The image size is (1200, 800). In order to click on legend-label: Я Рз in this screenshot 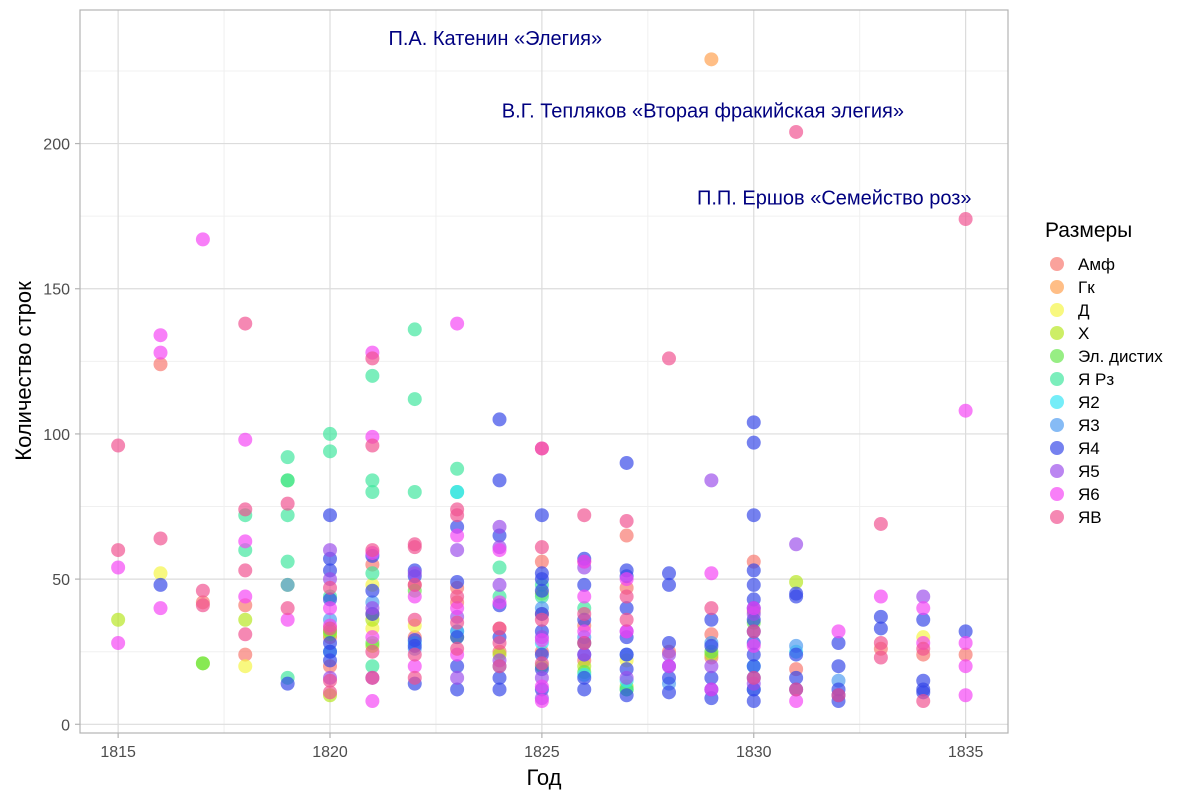, I will do `click(1096, 379)`.